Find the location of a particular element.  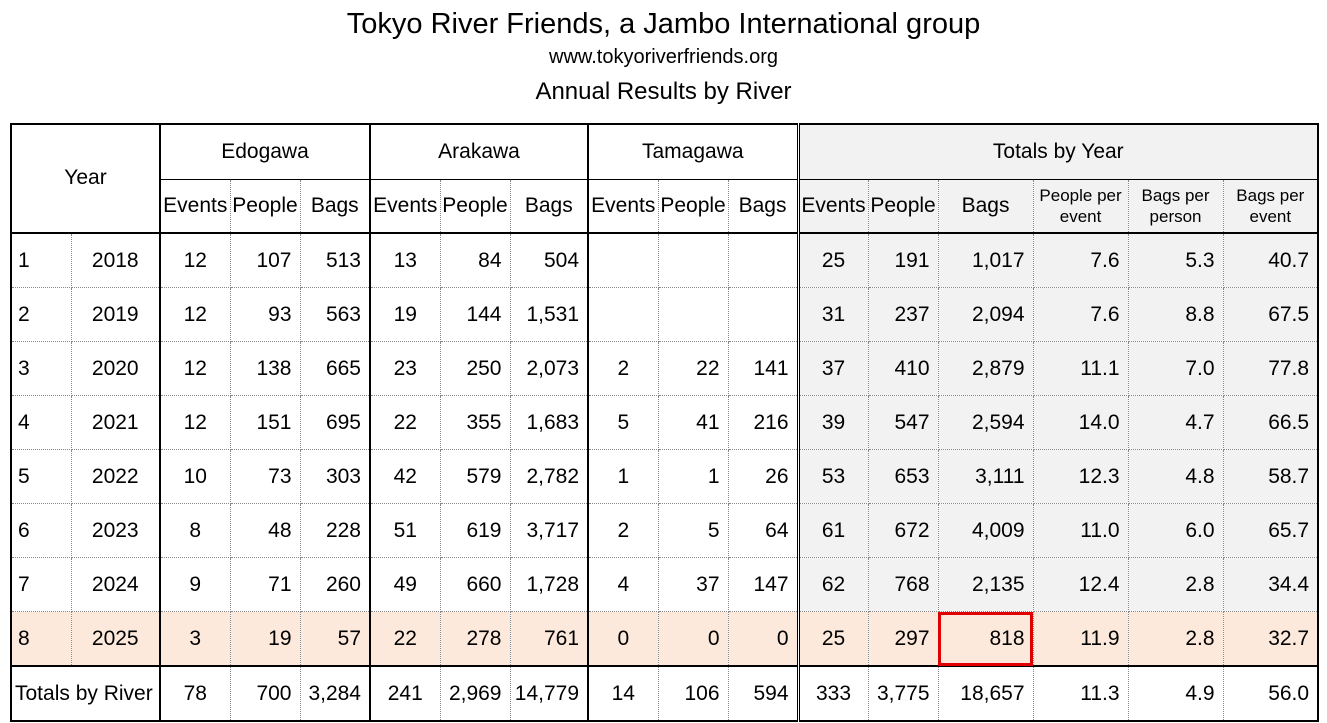

grand-bags-per-person-cell: 4.9 is located at coordinates (1176, 694).